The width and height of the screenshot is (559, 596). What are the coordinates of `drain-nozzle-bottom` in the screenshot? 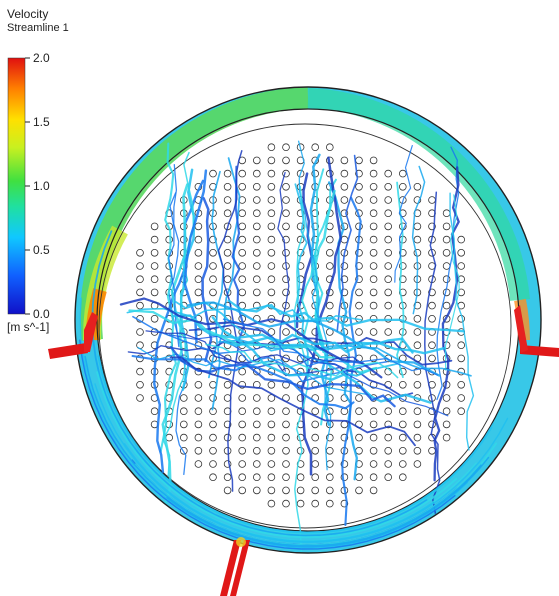 It's located at (235, 566).